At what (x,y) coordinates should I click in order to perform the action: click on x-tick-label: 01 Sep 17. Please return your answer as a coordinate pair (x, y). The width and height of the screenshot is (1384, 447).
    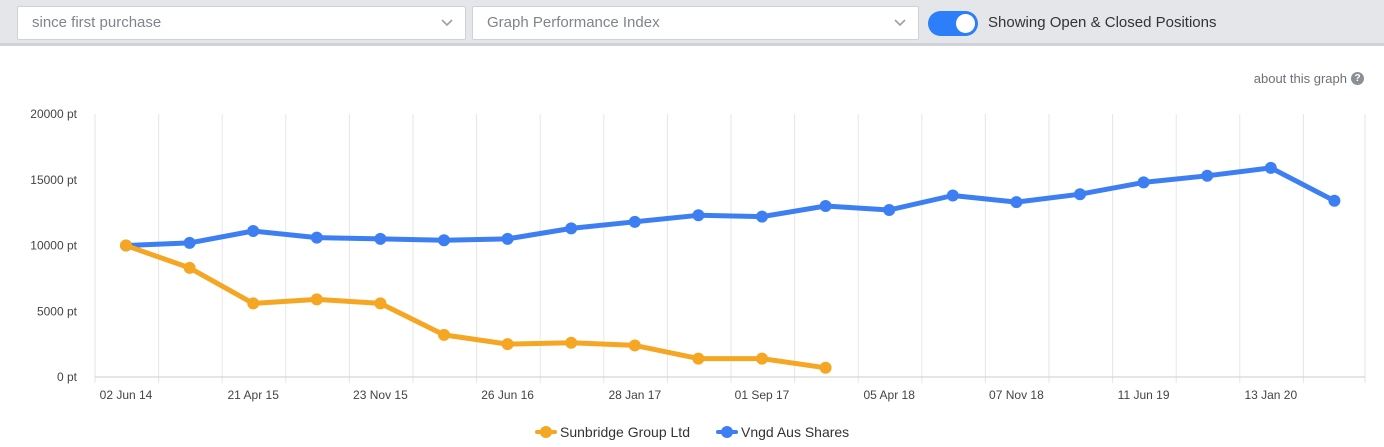
    Looking at the image, I should click on (762, 395).